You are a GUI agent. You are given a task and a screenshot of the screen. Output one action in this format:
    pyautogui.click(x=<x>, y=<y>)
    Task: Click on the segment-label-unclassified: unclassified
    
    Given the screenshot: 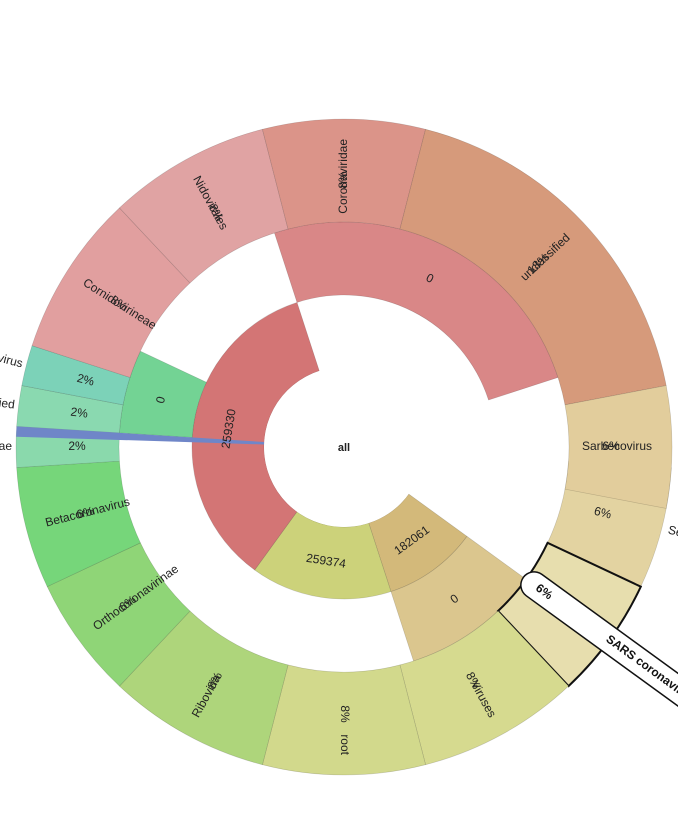 What is the action you would take?
    pyautogui.click(x=8, y=401)
    